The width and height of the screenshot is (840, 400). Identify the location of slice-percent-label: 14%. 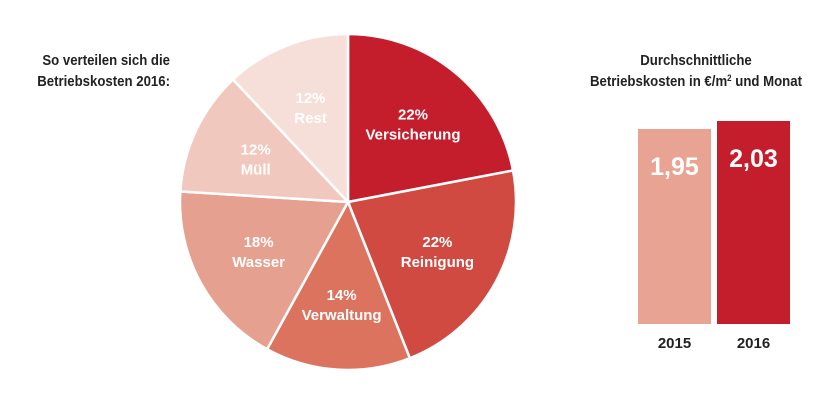
(342, 295).